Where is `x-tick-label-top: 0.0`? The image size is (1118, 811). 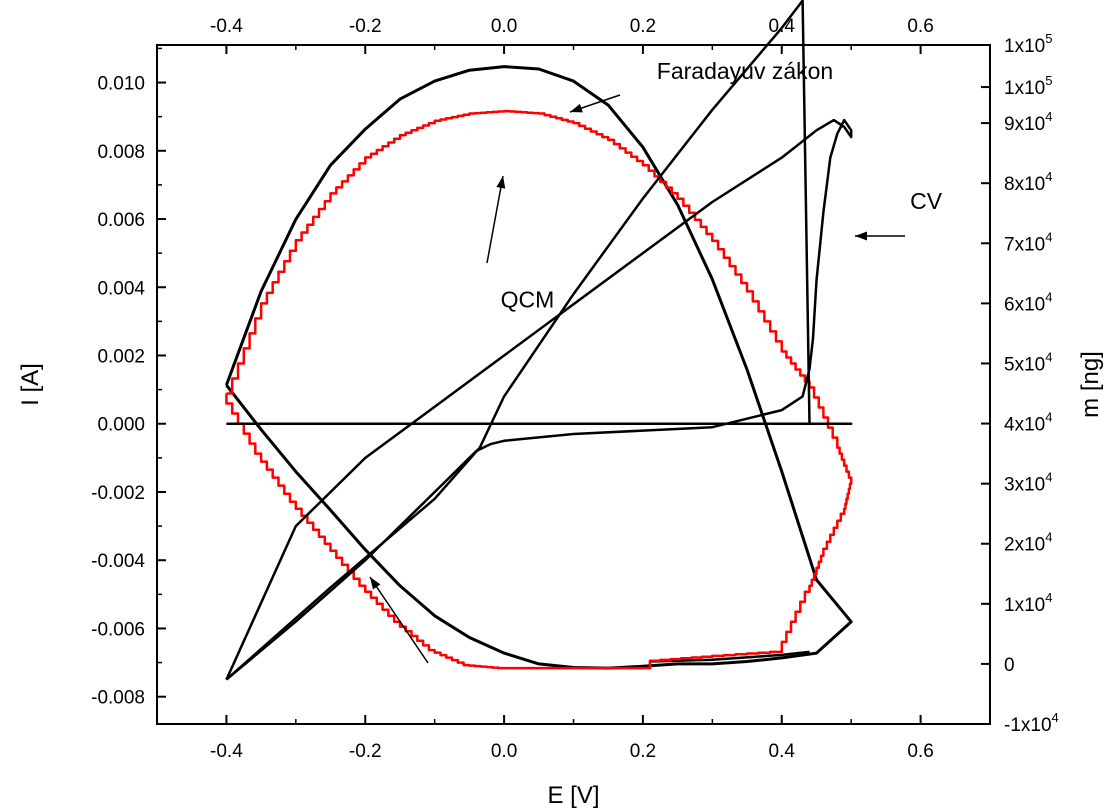 x-tick-label-top: 0.0 is located at coordinates (504, 26).